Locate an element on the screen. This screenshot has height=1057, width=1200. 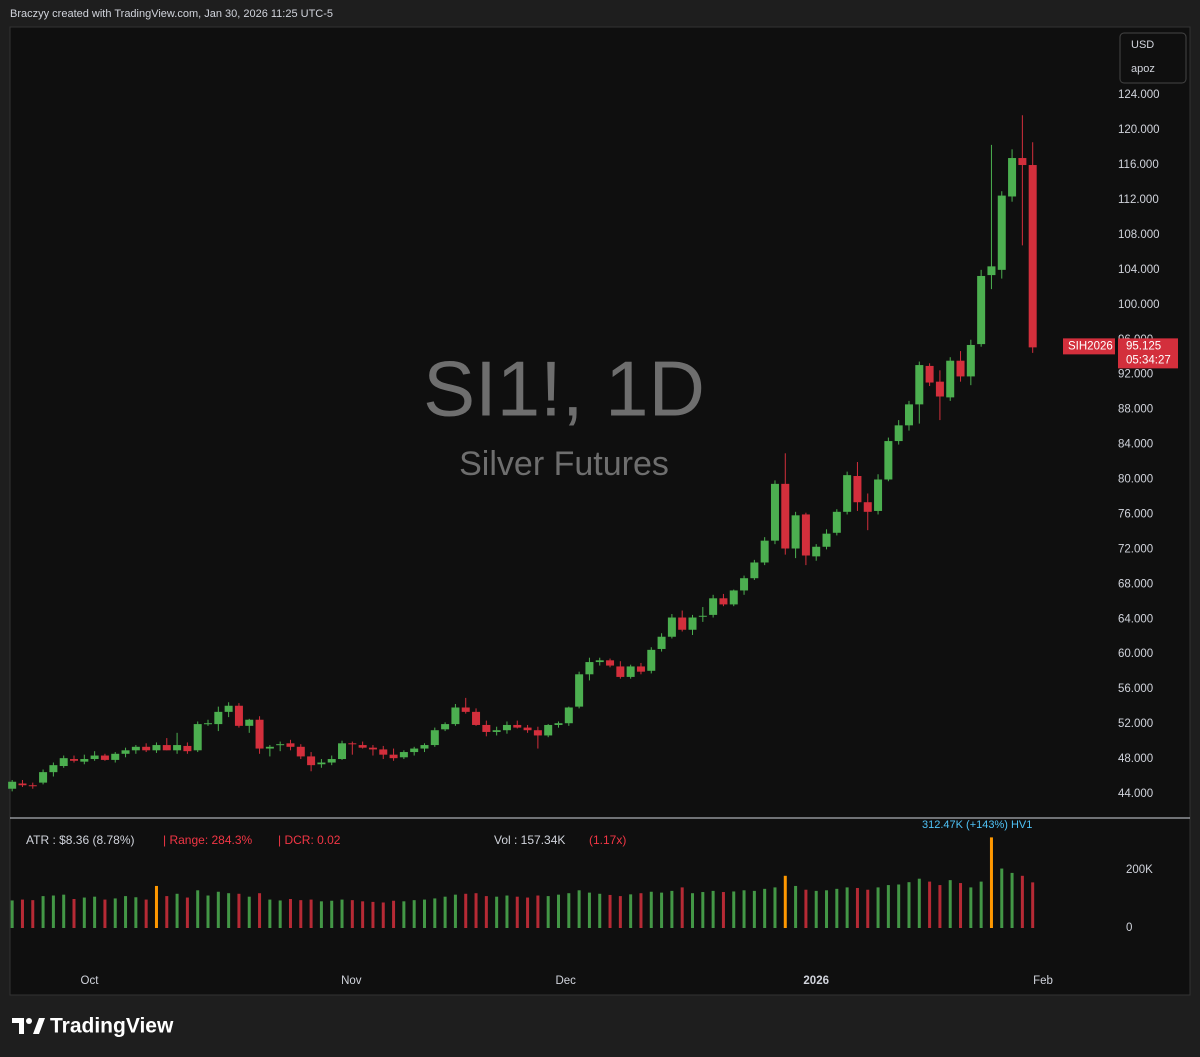
scale-box is located at coordinates (1153, 58).